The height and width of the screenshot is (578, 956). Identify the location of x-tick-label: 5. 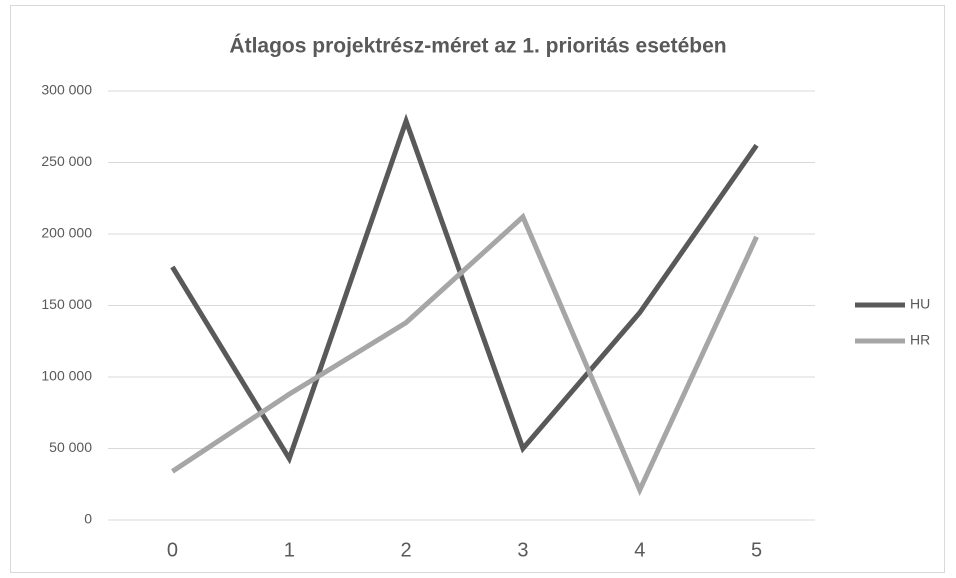
(756, 550).